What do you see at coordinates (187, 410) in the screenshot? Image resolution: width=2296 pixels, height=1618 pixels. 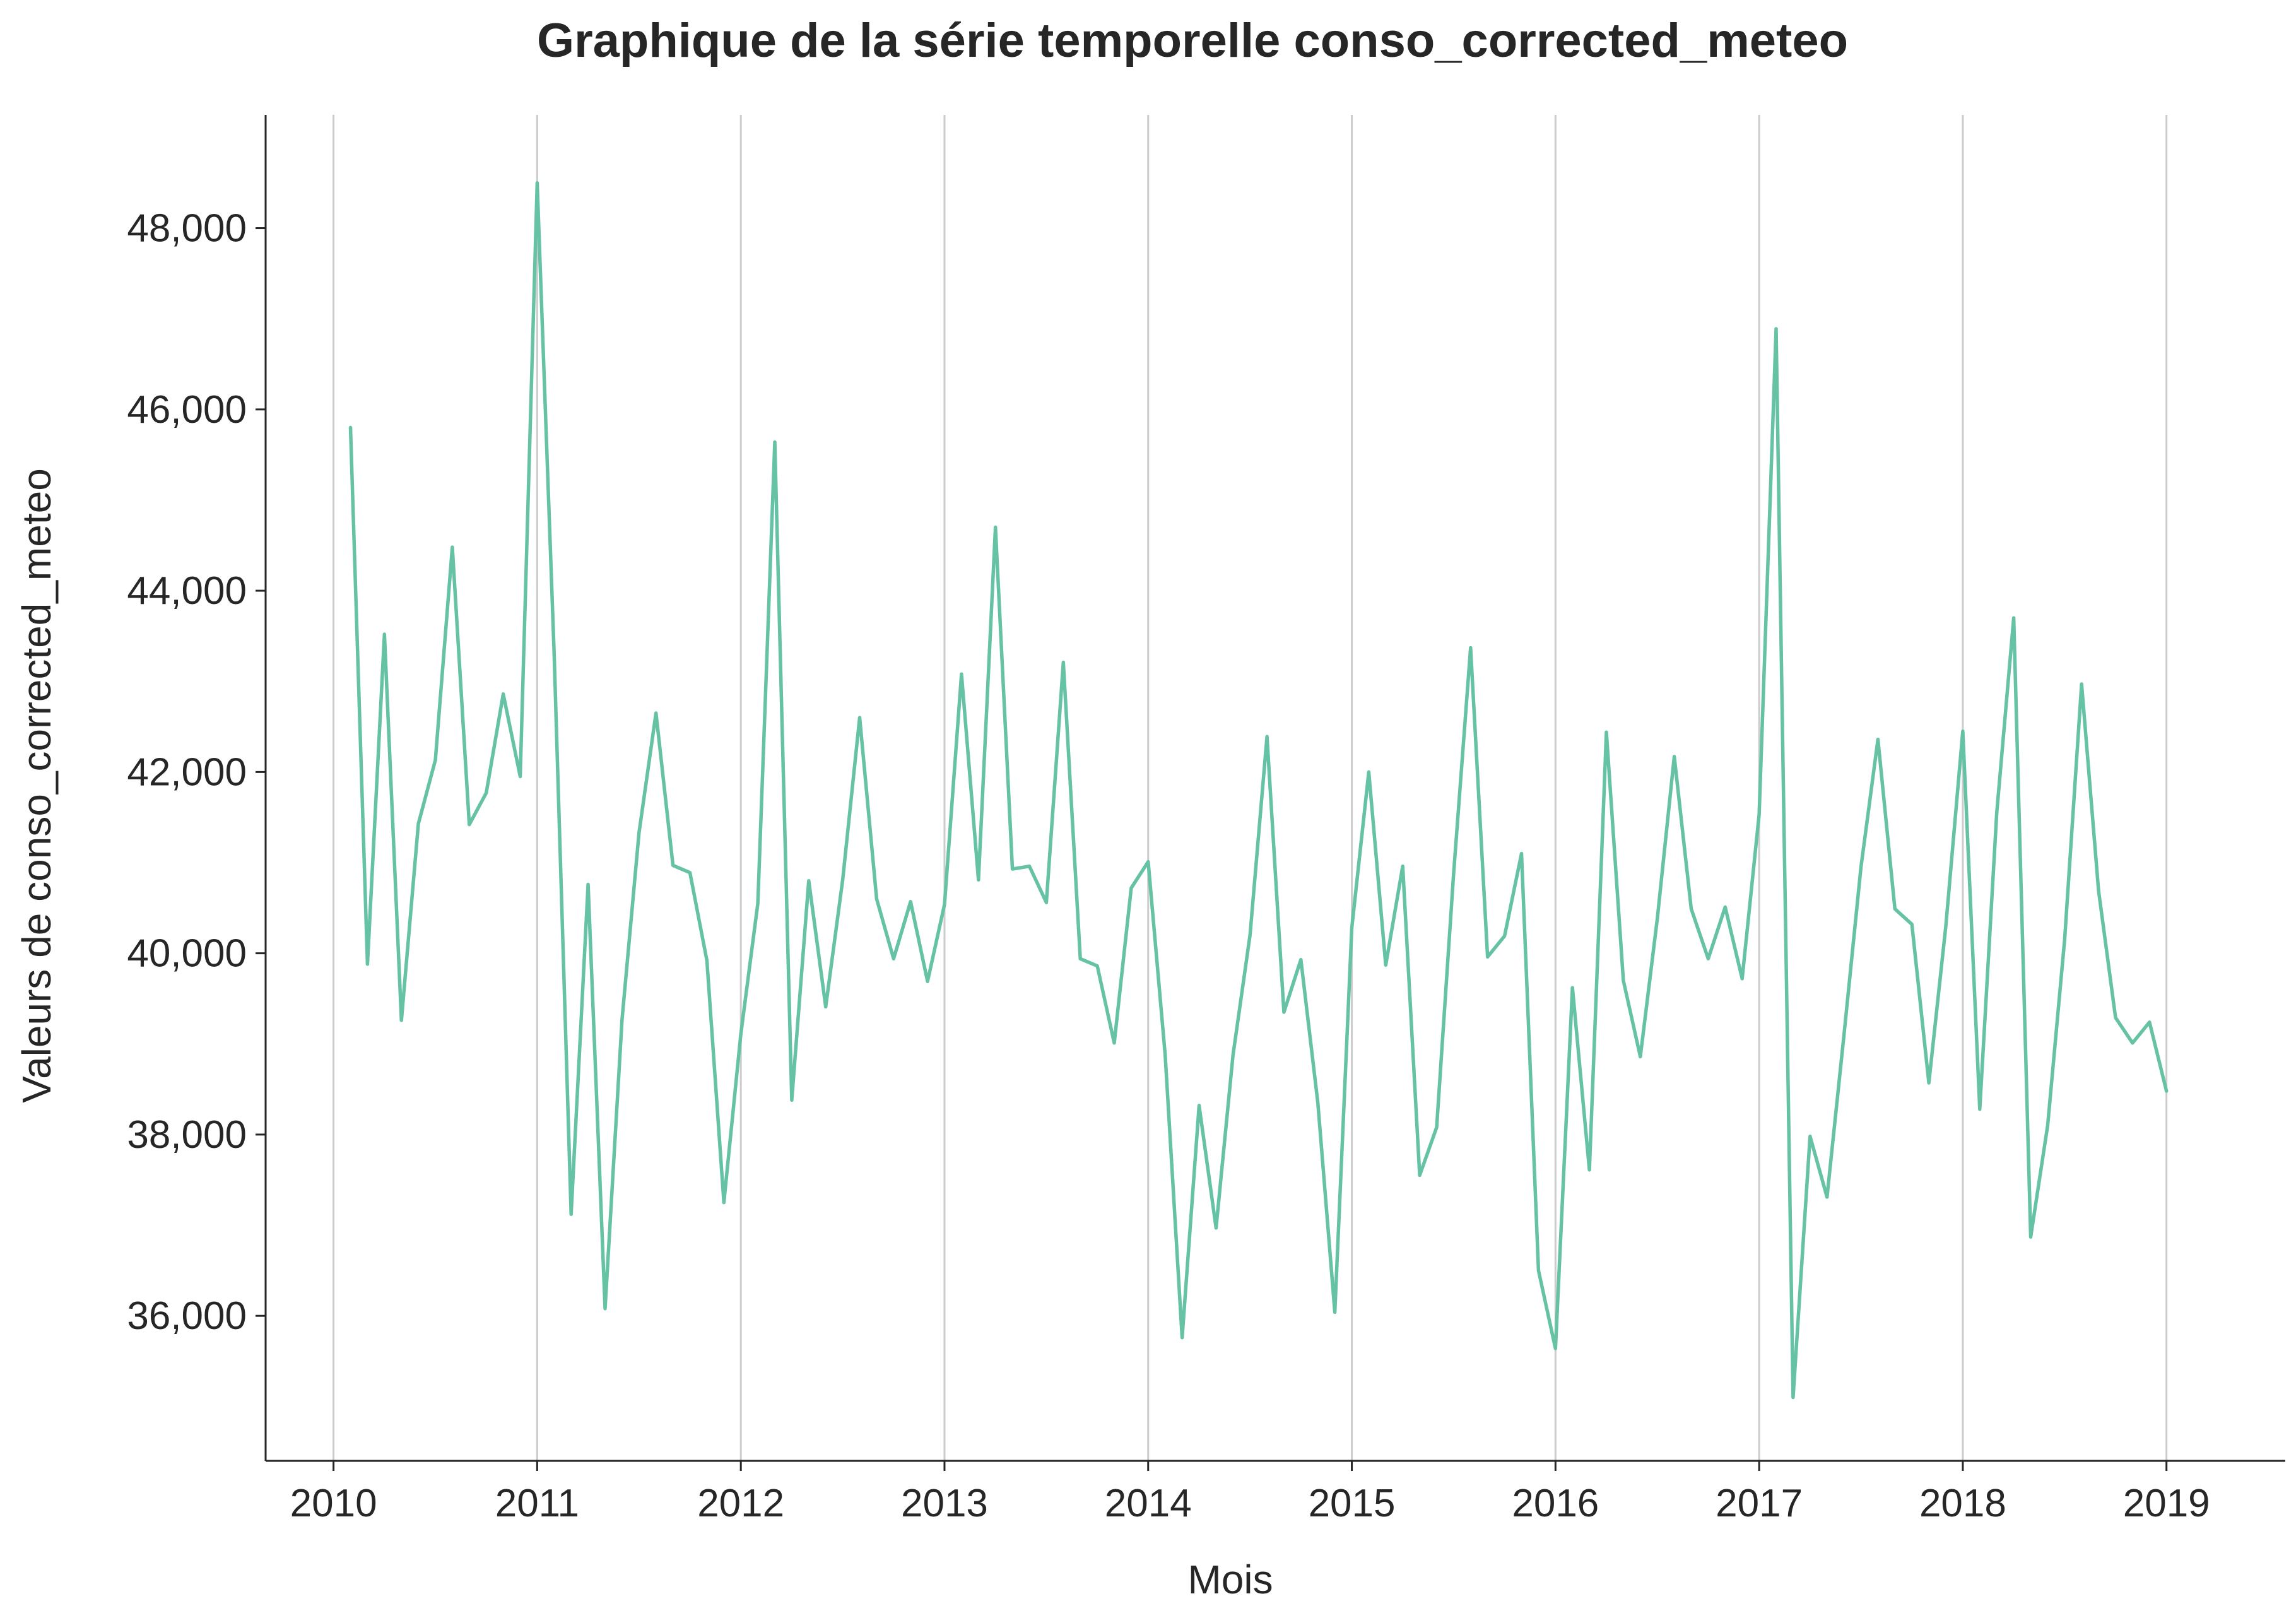 I see `y-tick-label: 46,000` at bounding box center [187, 410].